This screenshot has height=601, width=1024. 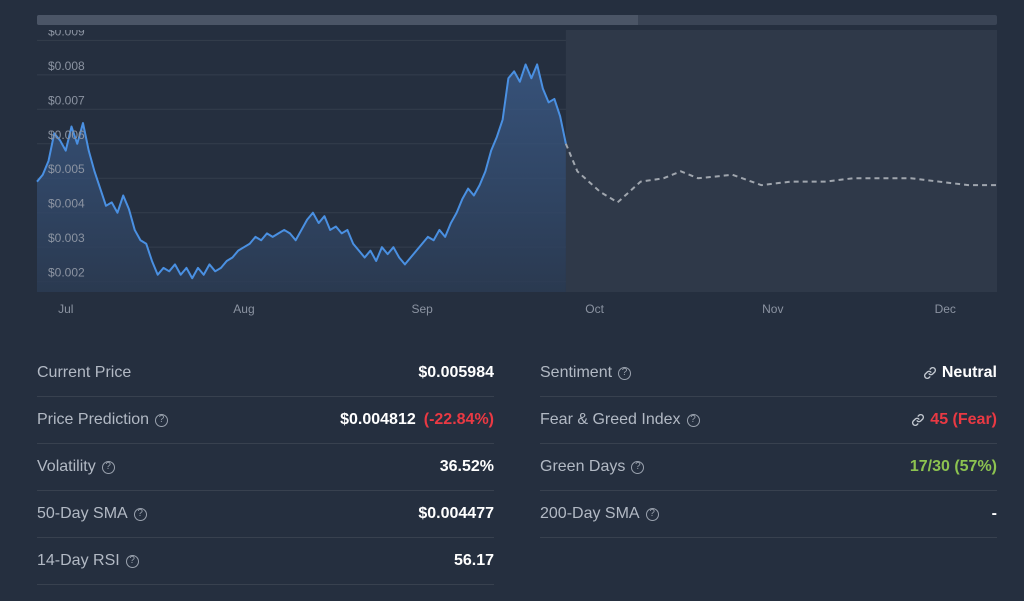 What do you see at coordinates (82, 513) in the screenshot?
I see `stat-label-text: 50-Day SMA` at bounding box center [82, 513].